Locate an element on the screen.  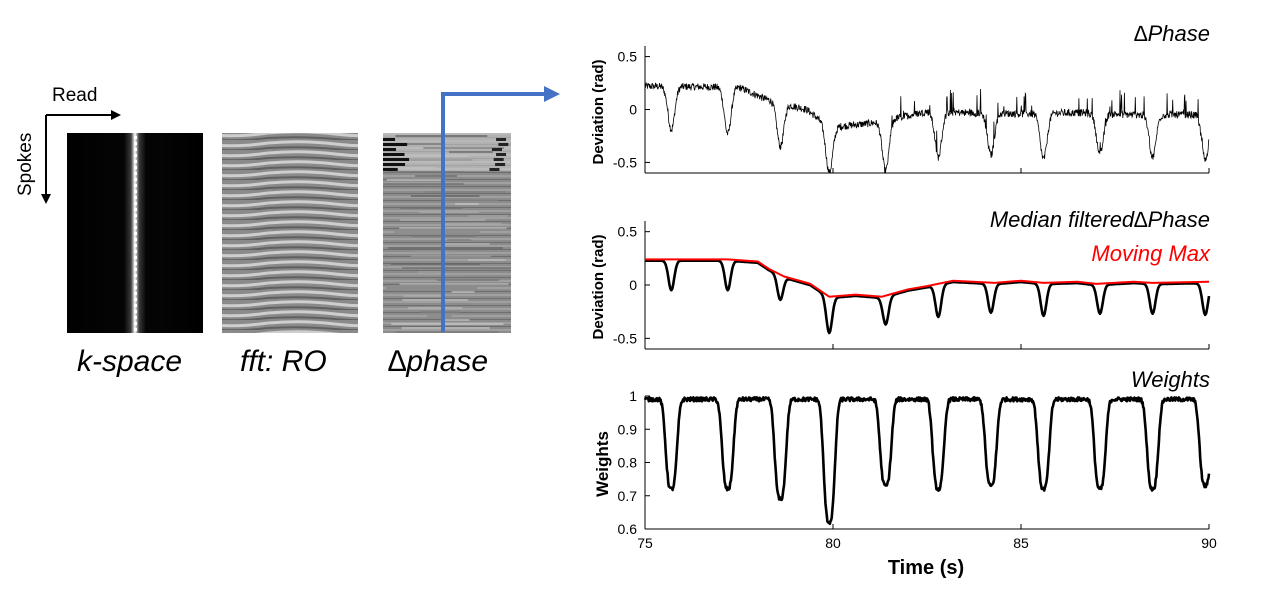
chart3-series-weights is located at coordinates (927, 460).